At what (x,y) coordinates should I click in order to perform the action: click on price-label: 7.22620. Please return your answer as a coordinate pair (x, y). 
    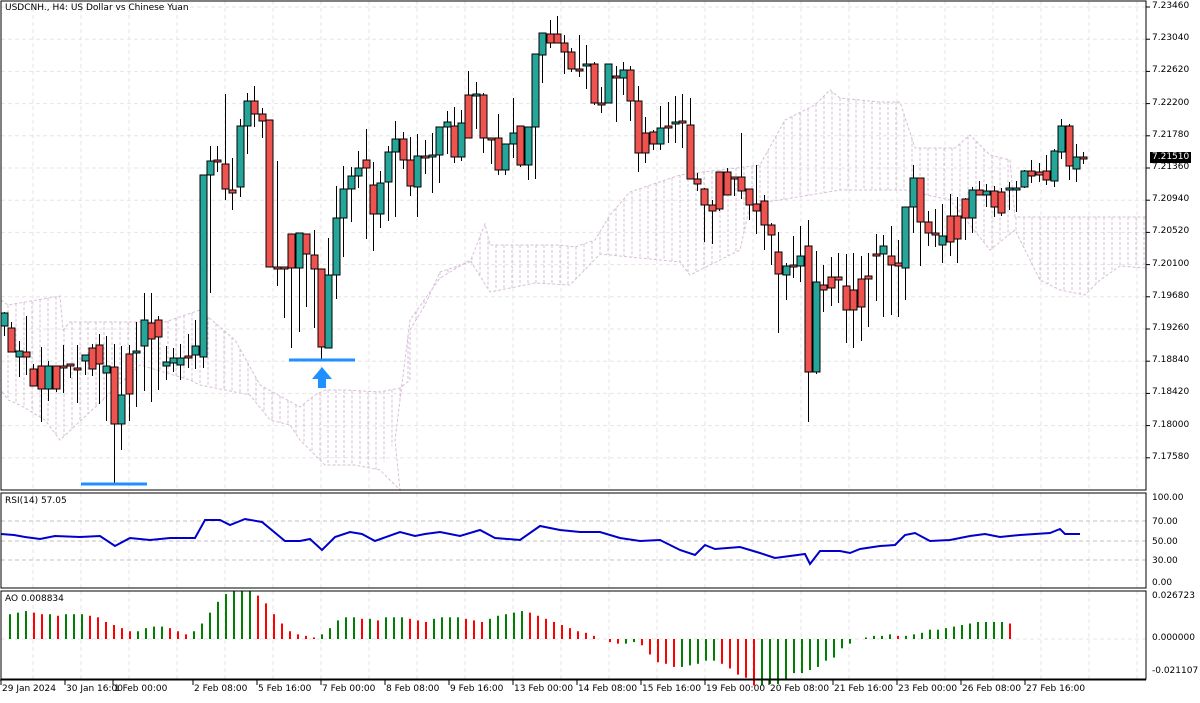
    Looking at the image, I should click on (1171, 70).